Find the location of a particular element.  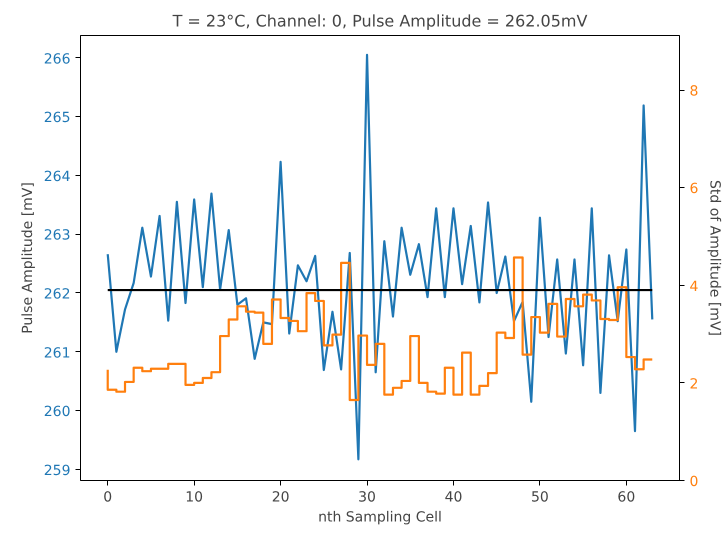

x-tick-label: 0 is located at coordinates (107, 498).